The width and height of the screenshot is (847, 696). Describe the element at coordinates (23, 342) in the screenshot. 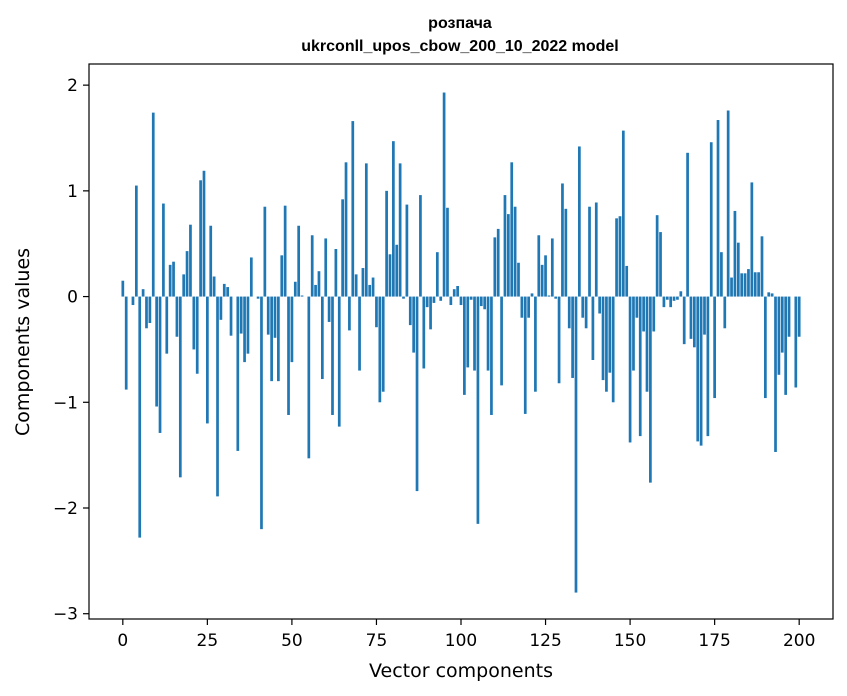

I see `y-axis-label: Components values` at that location.